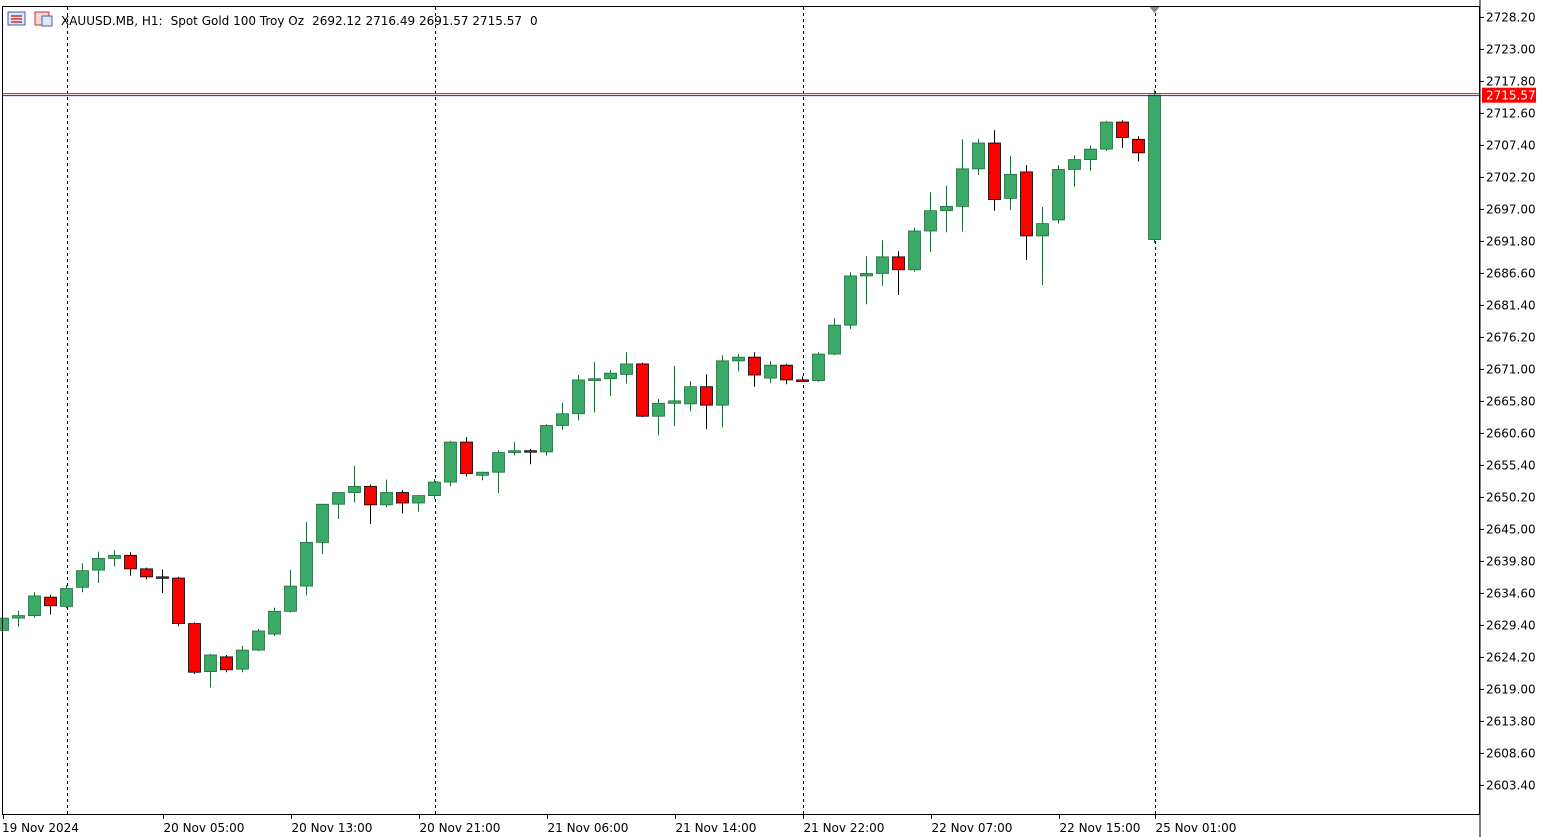 The width and height of the screenshot is (1552, 837). Describe the element at coordinates (1511, 433) in the screenshot. I see `y-tick-label: 2660.60` at that location.